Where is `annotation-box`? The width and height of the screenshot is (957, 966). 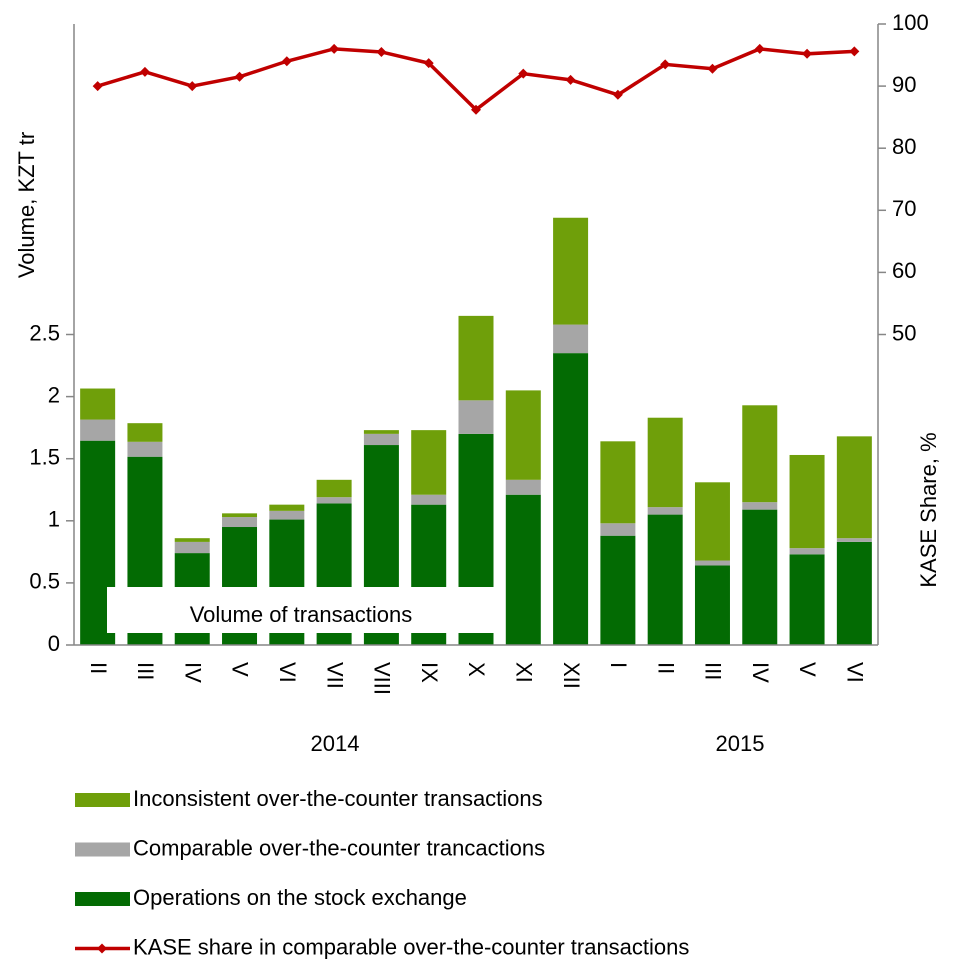 annotation-box is located at coordinates (301, 610).